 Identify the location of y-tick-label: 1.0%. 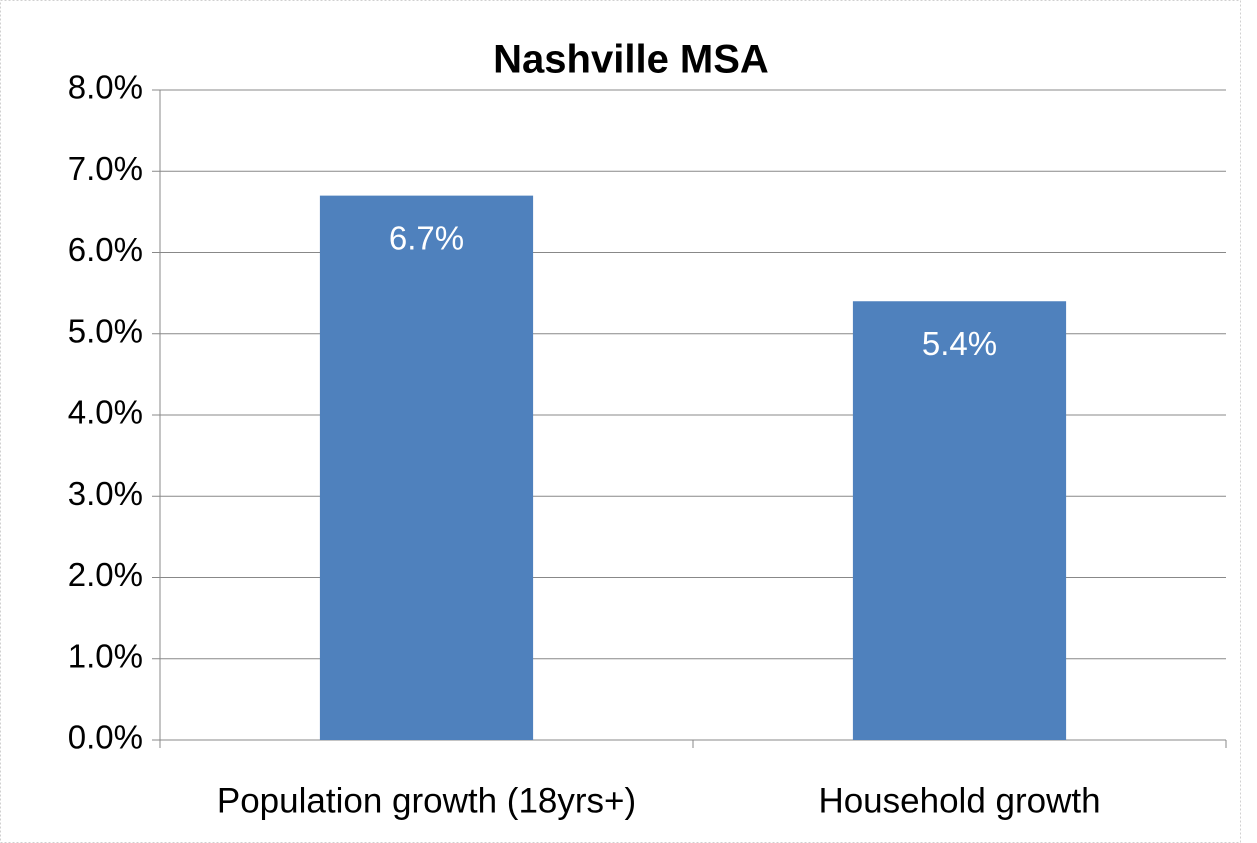
(105, 655).